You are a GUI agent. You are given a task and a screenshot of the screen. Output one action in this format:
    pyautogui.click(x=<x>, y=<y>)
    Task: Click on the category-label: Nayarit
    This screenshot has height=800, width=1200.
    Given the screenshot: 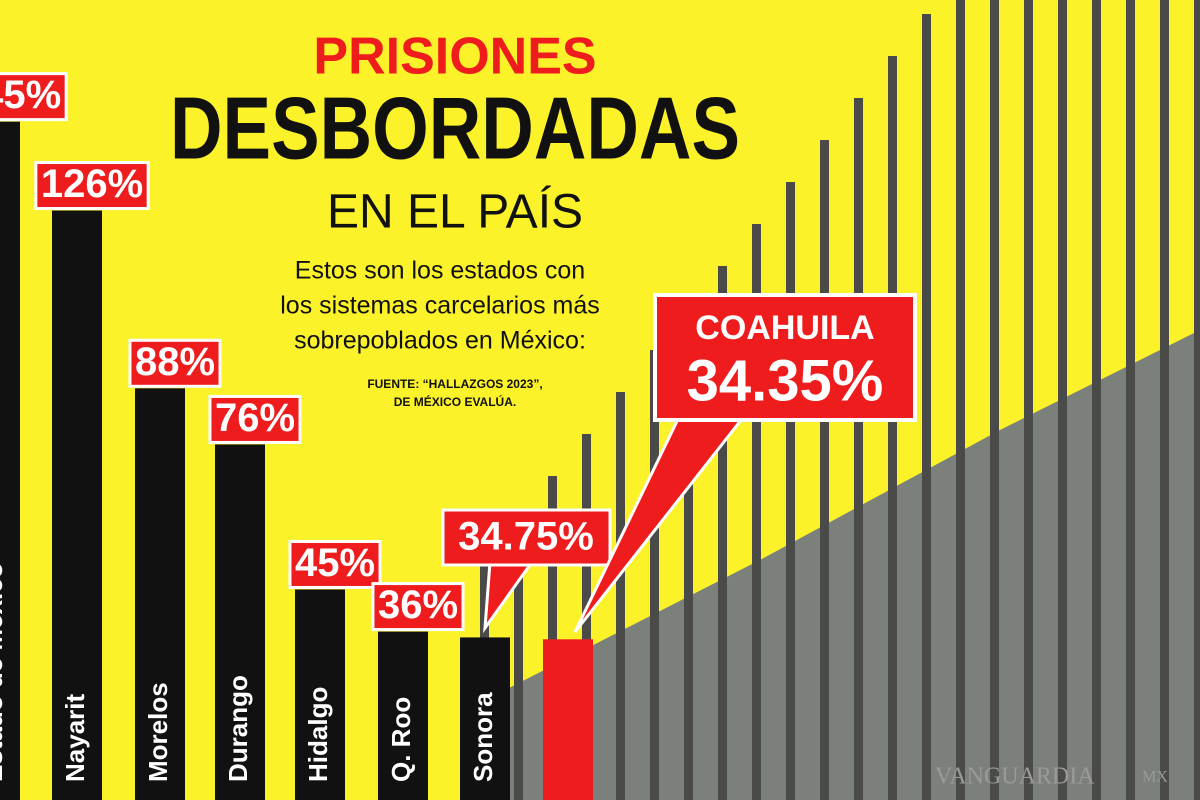 What is the action you would take?
    pyautogui.click(x=75, y=738)
    